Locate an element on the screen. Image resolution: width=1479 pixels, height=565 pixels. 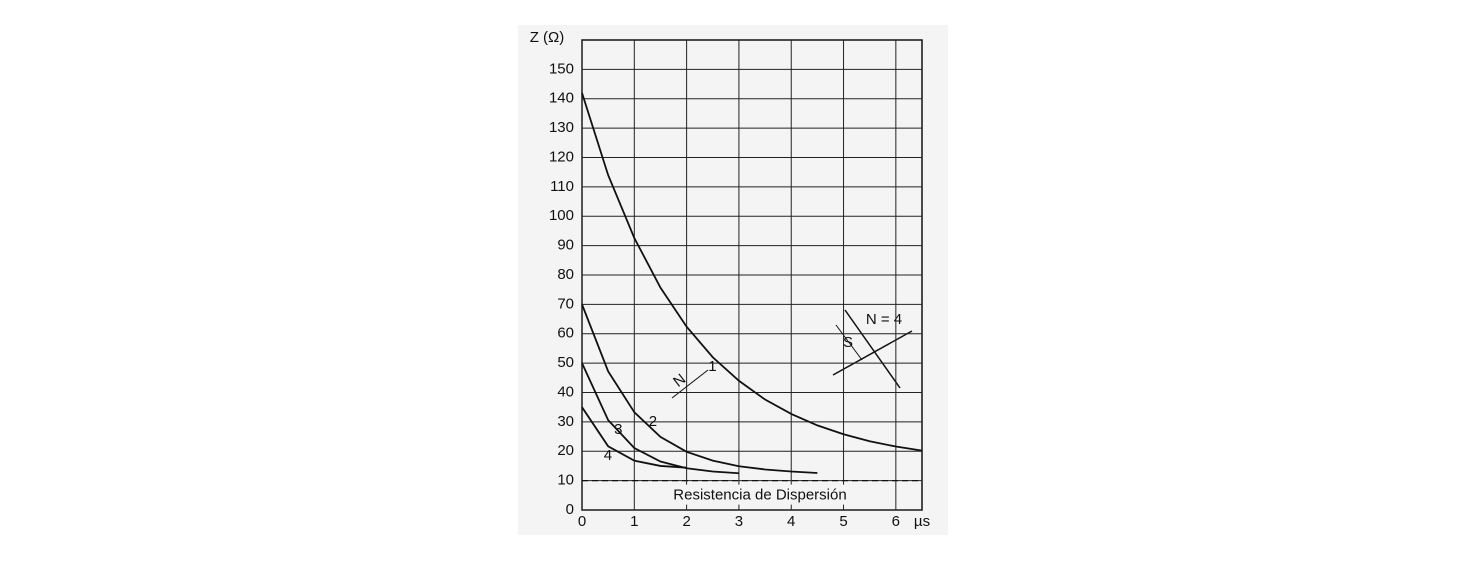
y-tick-label: 30 is located at coordinates (565, 421).